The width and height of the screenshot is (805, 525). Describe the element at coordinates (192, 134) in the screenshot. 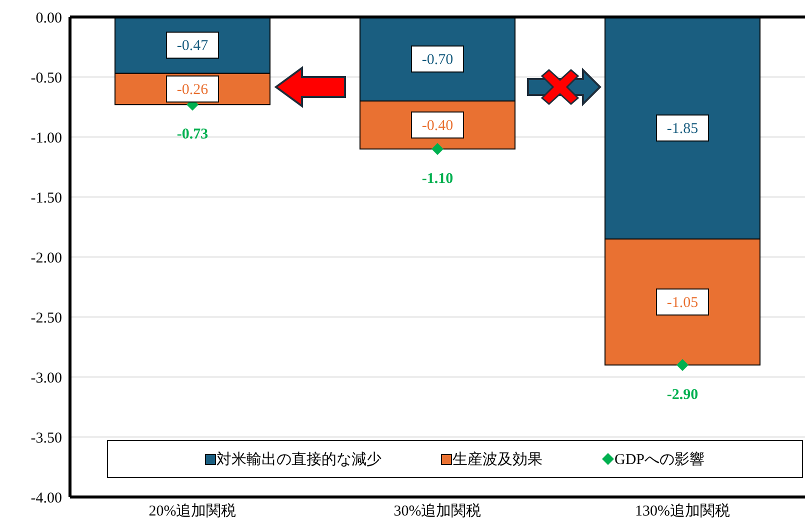

I see `data-label: -0.73` at that location.